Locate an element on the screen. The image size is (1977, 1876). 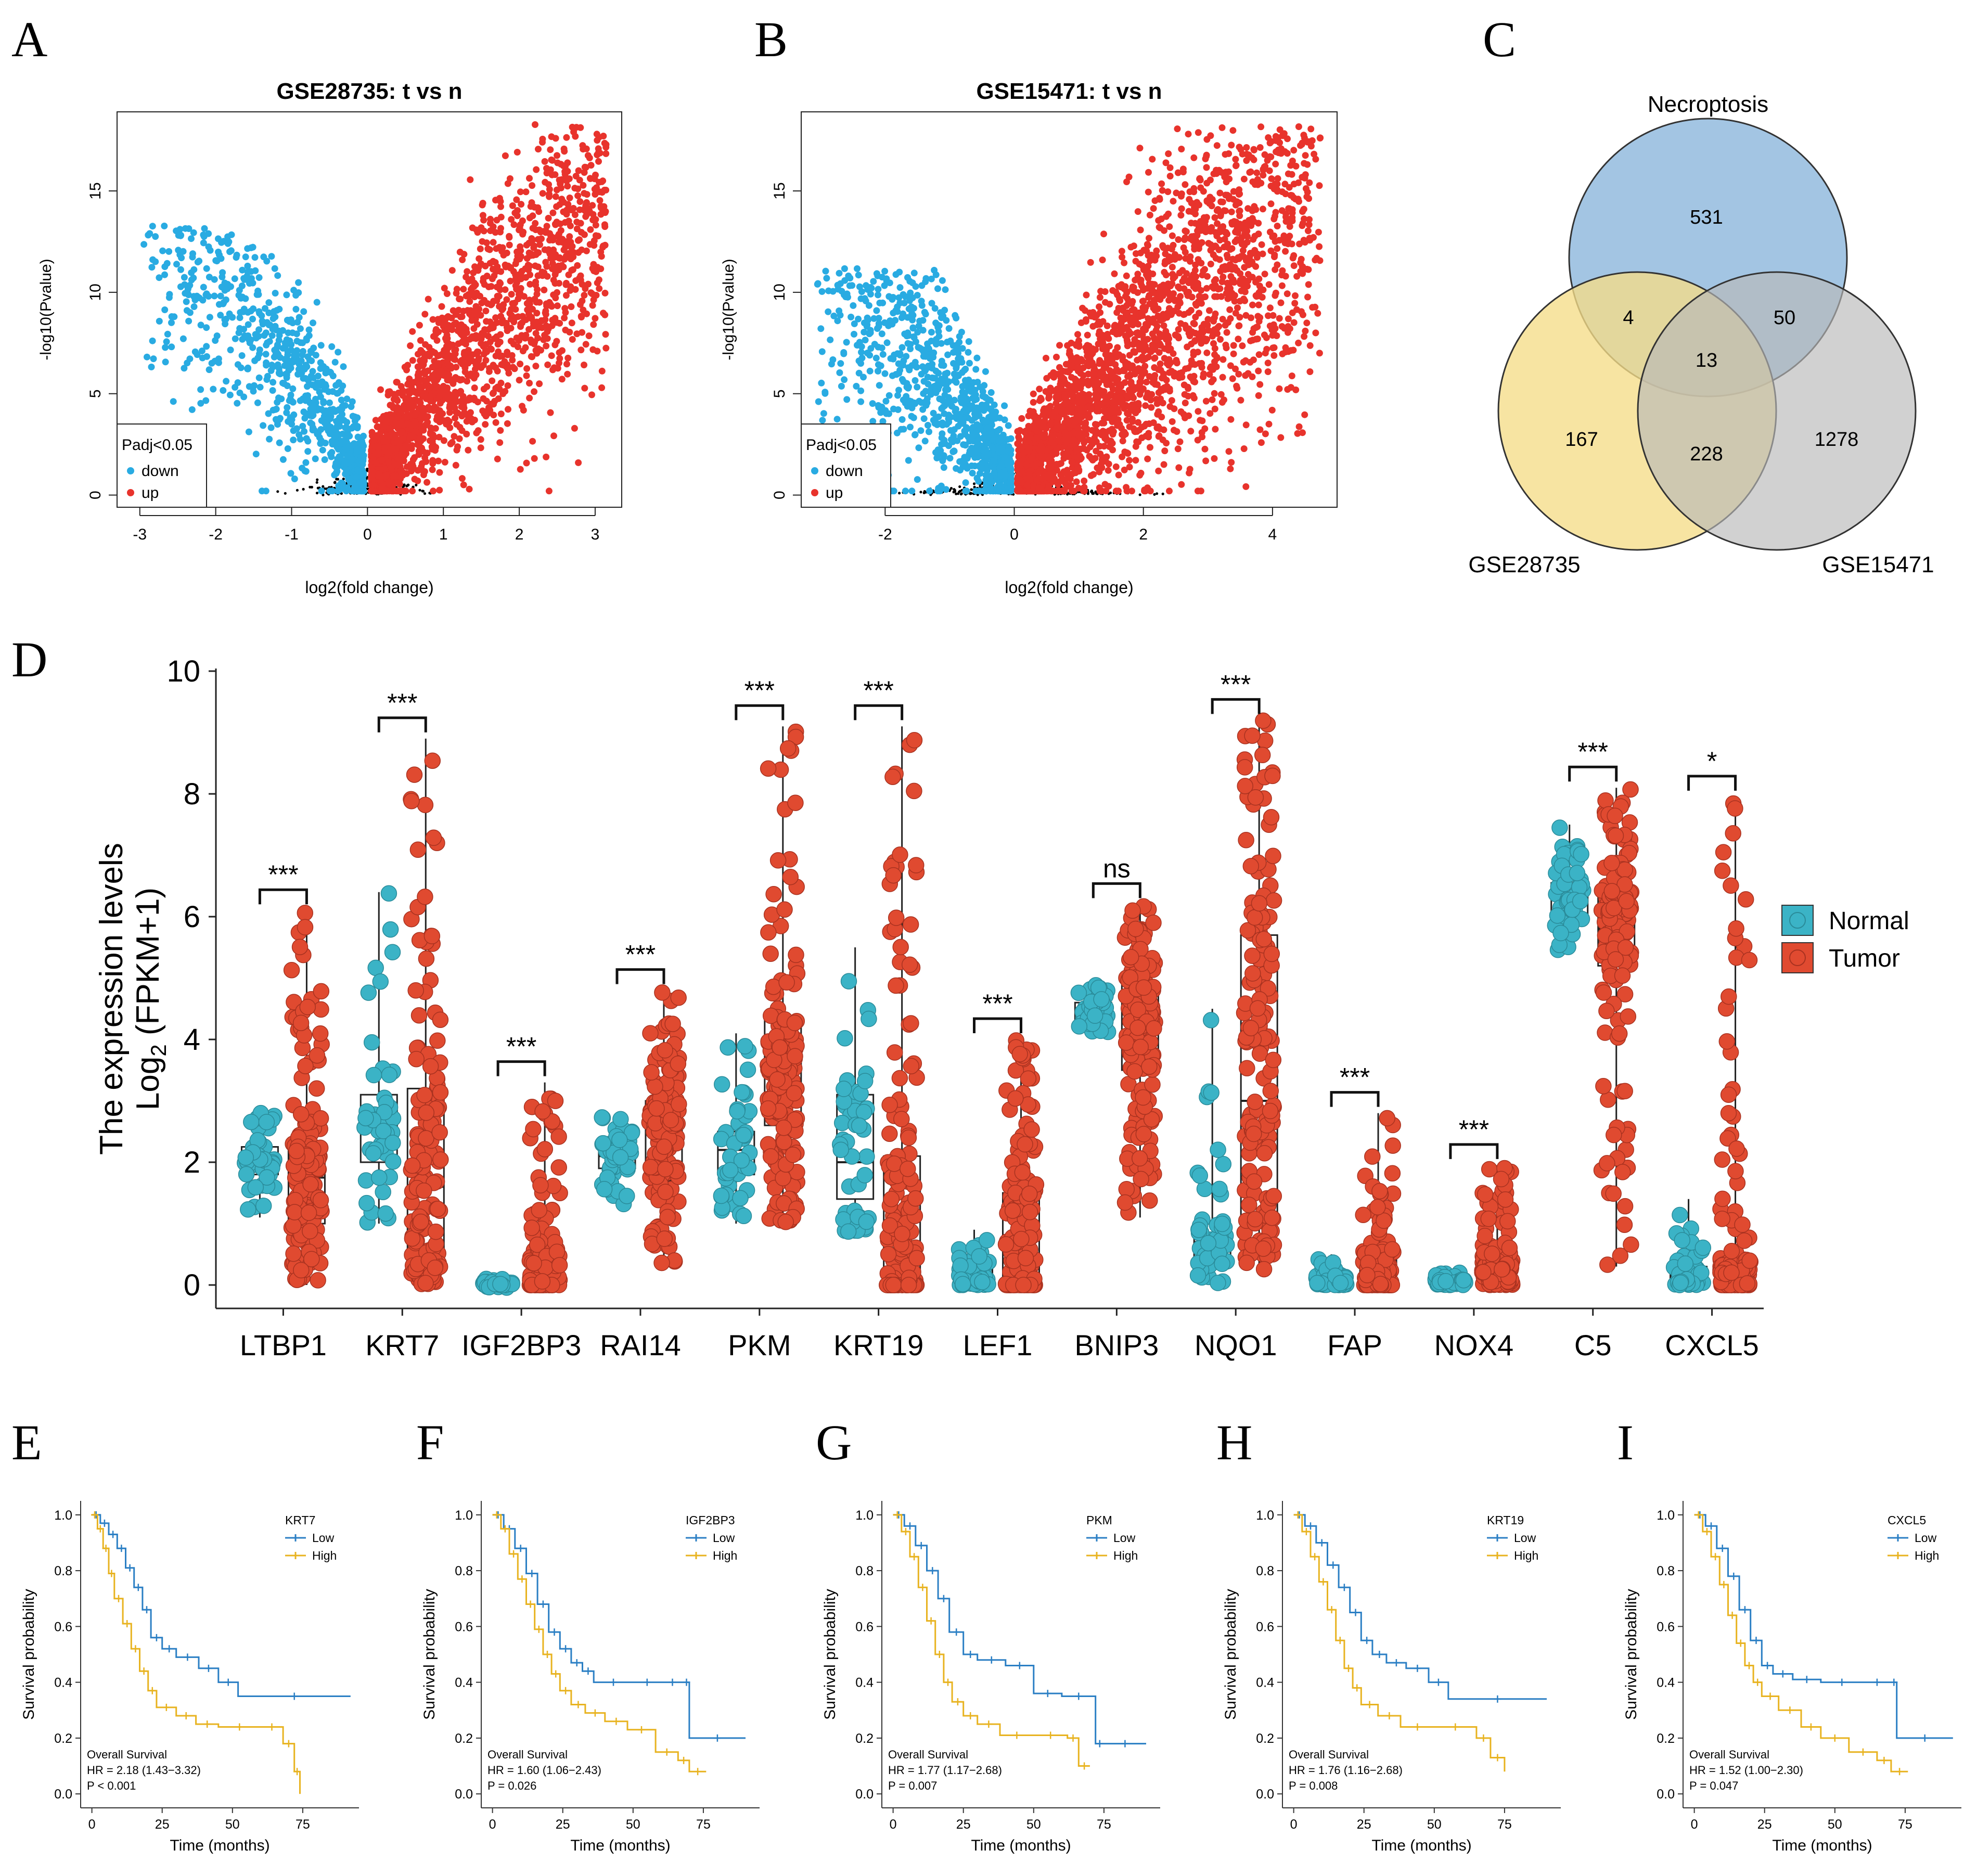
x-tick-label: 3 is located at coordinates (595, 534).